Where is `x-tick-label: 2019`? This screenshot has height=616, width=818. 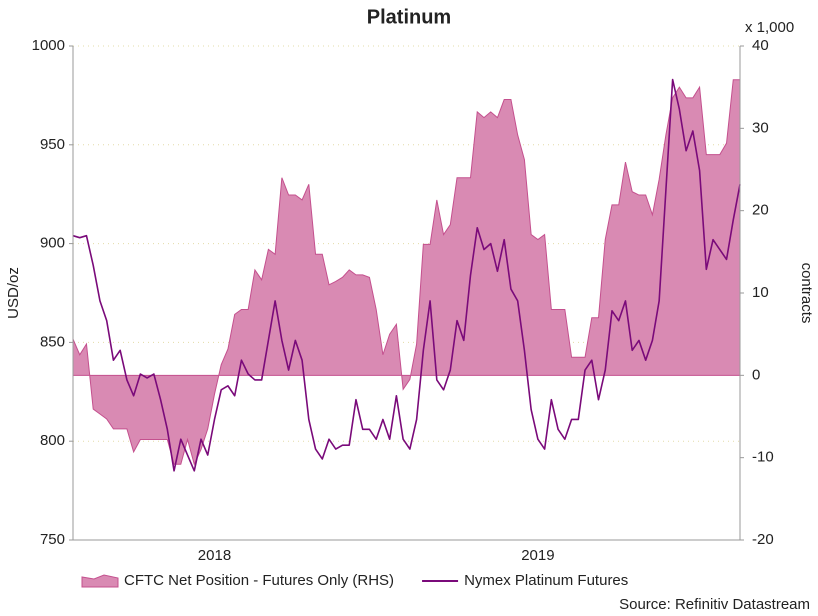
x-tick-label: 2019 is located at coordinates (537, 555).